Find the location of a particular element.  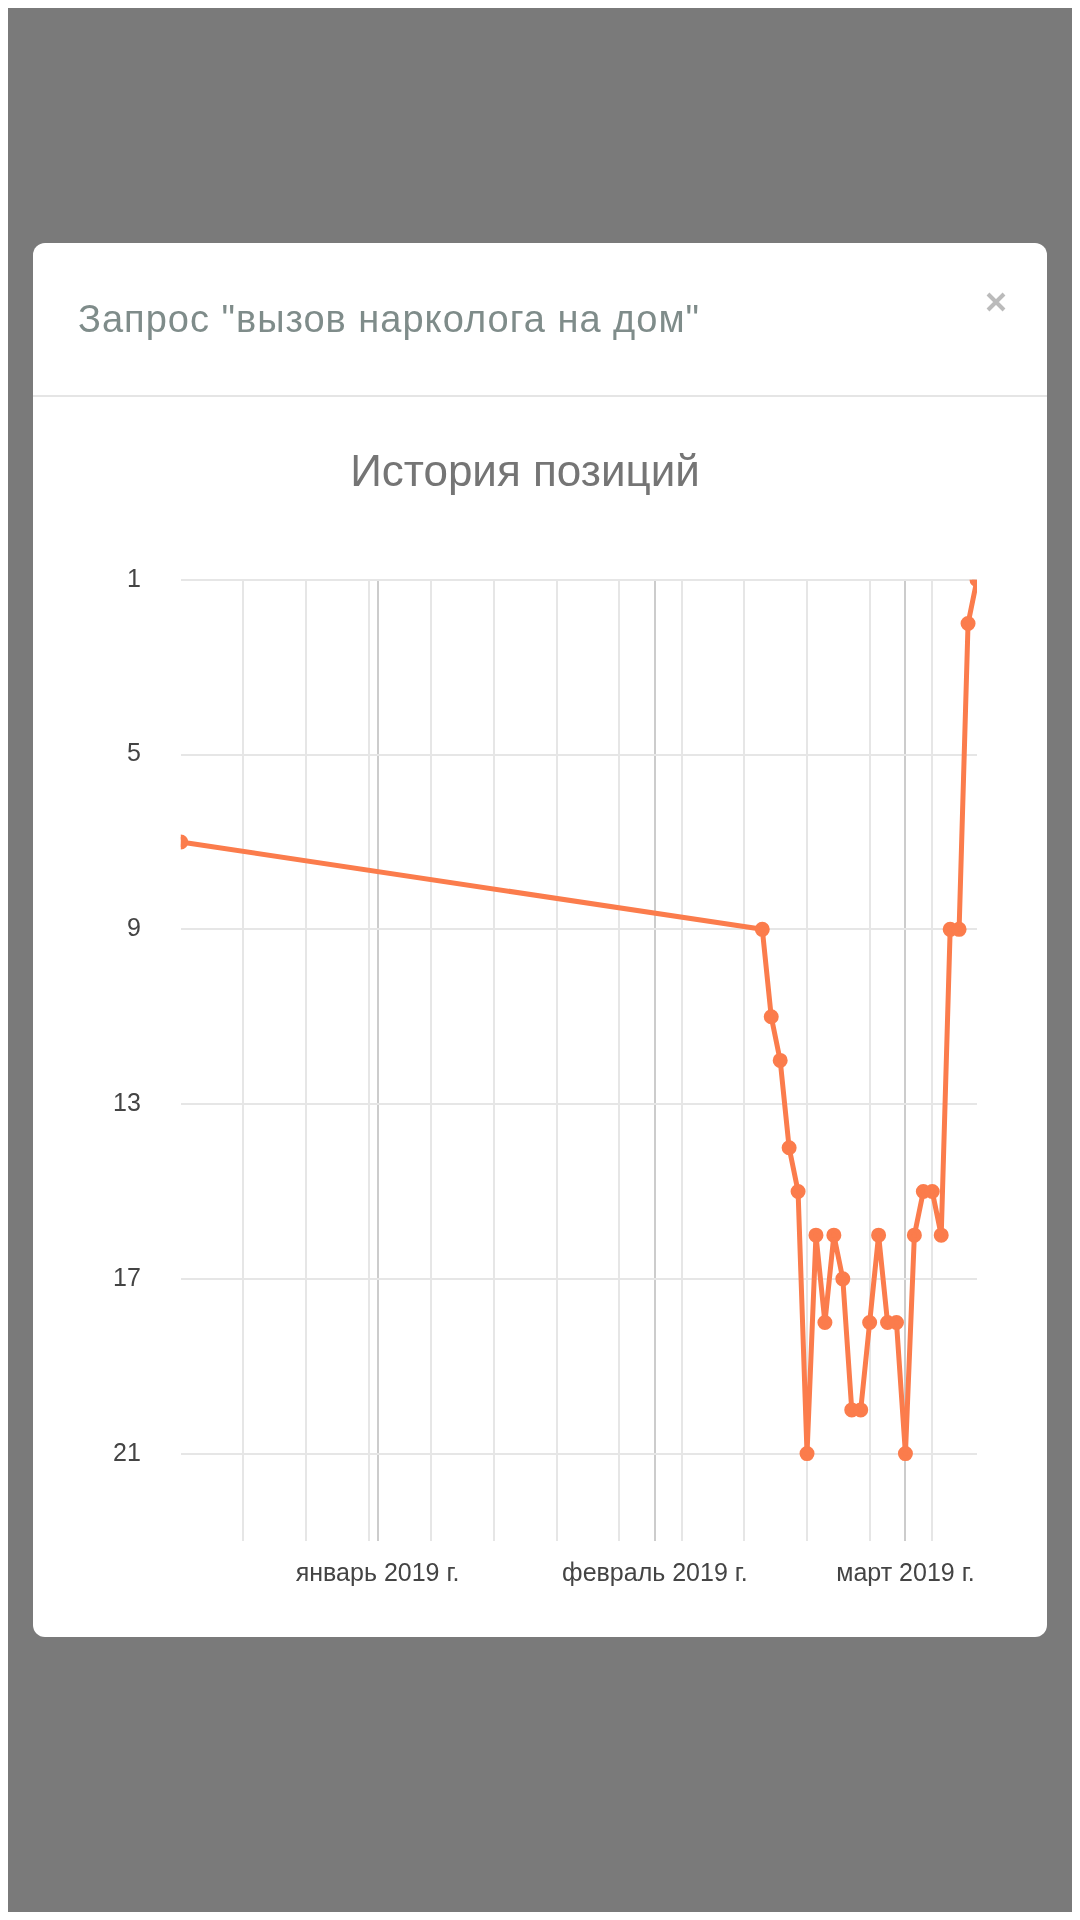

y-tick-label: 1 is located at coordinates (133, 577).